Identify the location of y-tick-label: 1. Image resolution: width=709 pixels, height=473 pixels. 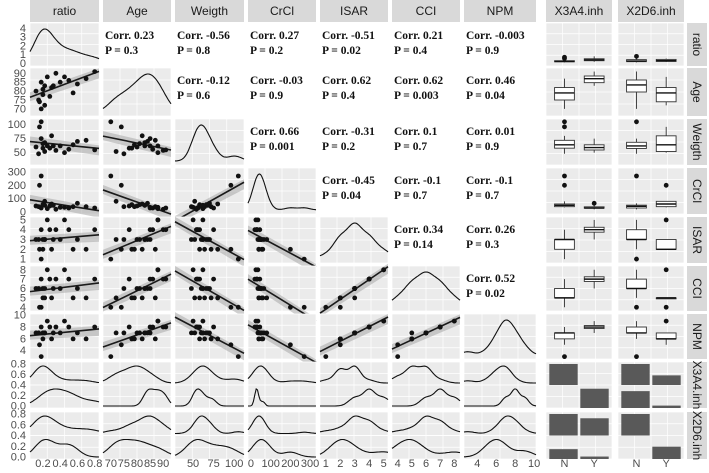
(23, 260).